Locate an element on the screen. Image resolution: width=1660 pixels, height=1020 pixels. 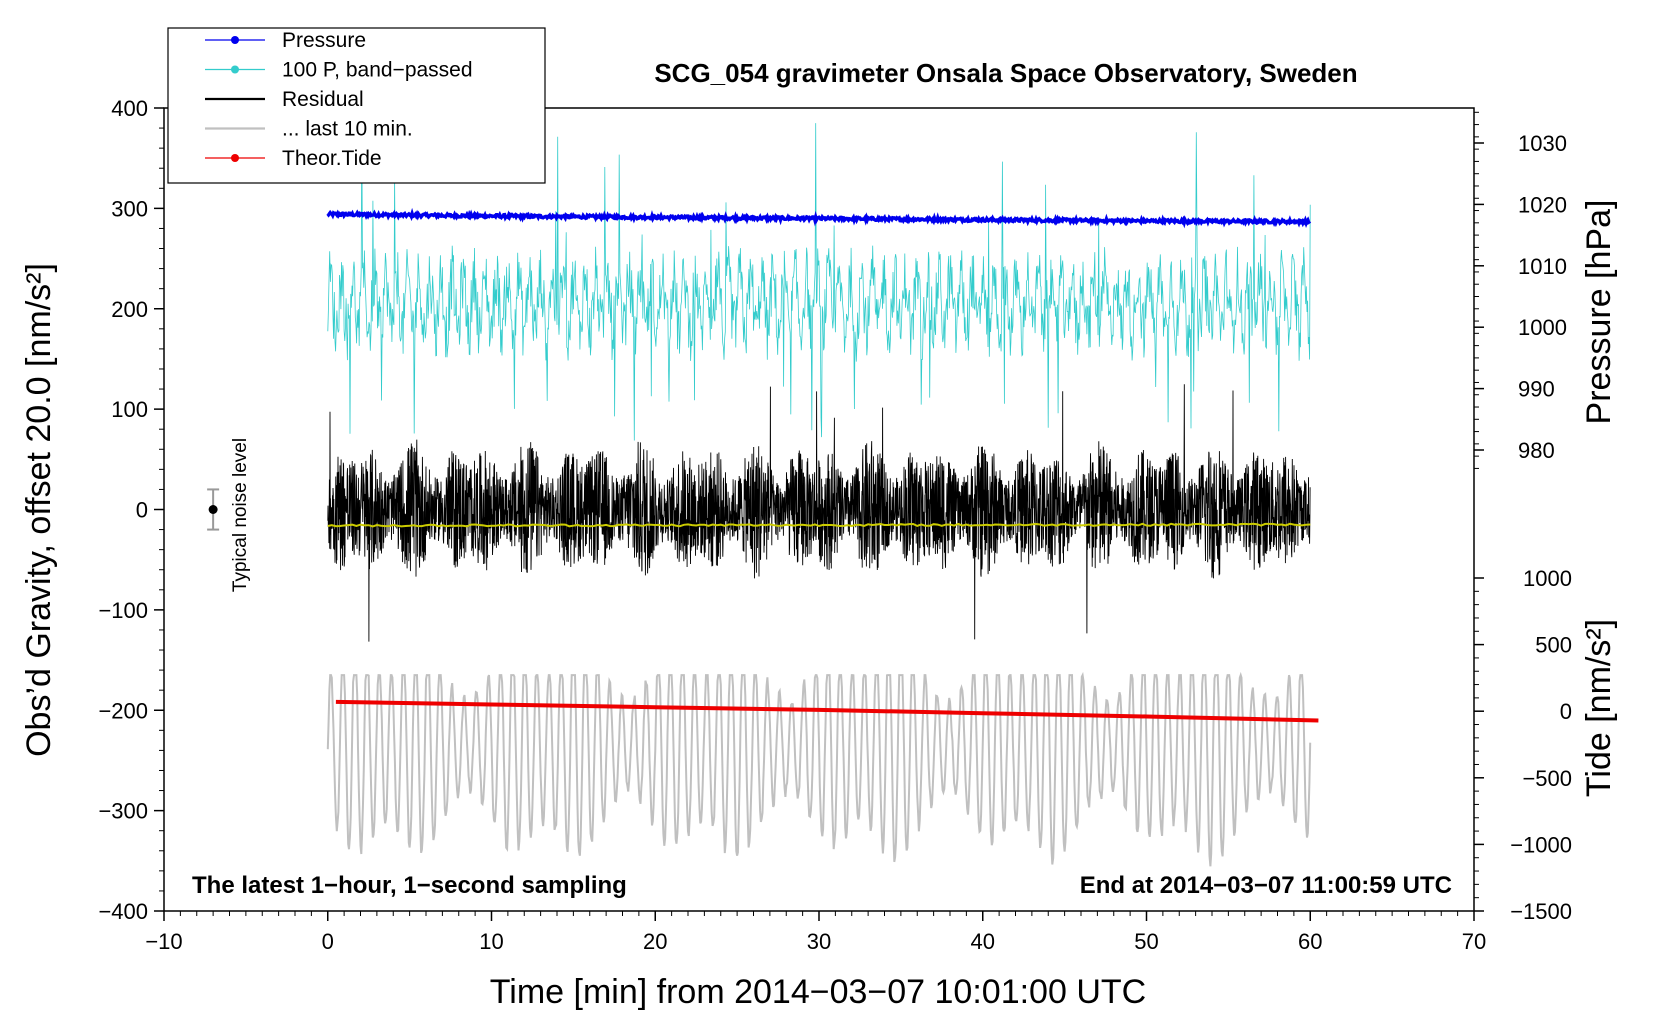
pressure-tick-label: 1030 is located at coordinates (1542, 143).